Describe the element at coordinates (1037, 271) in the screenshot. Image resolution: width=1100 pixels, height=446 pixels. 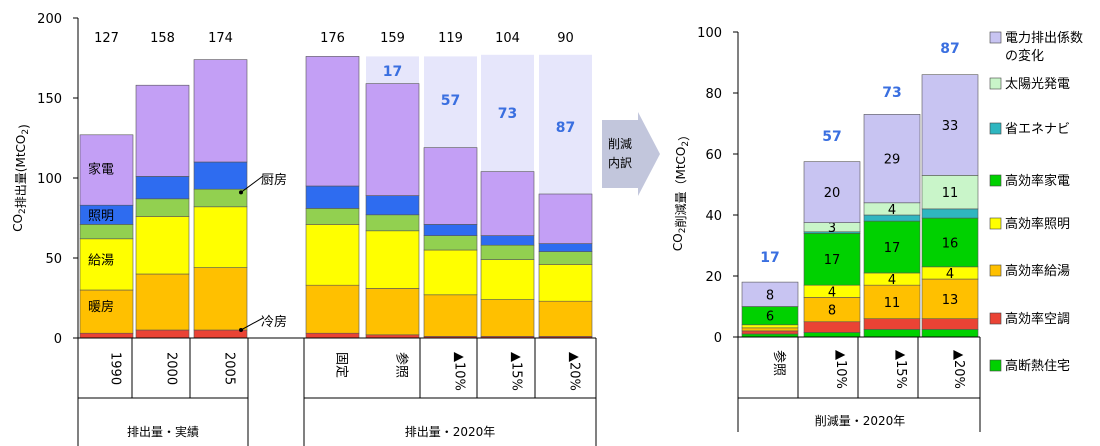
I see `legend-label: 高効率給湯` at that location.